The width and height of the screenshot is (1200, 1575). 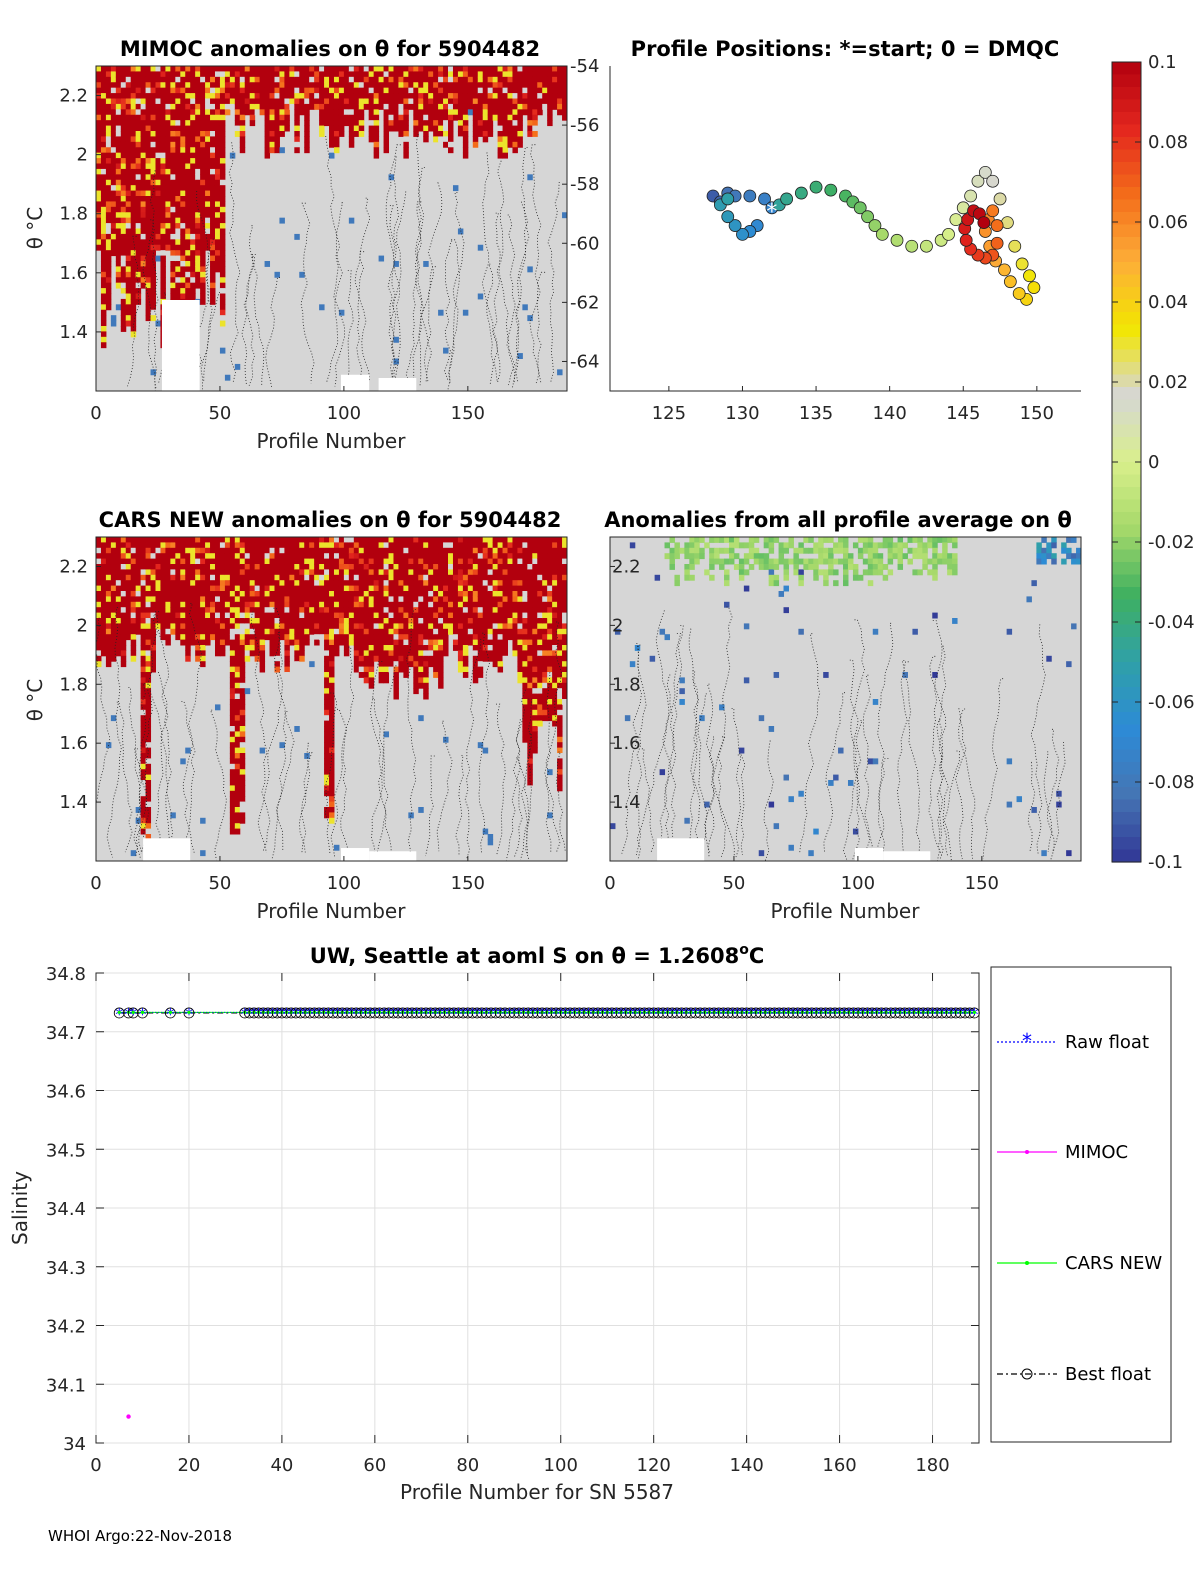 I want to click on x-tick-label: 145, so click(x=963, y=413).